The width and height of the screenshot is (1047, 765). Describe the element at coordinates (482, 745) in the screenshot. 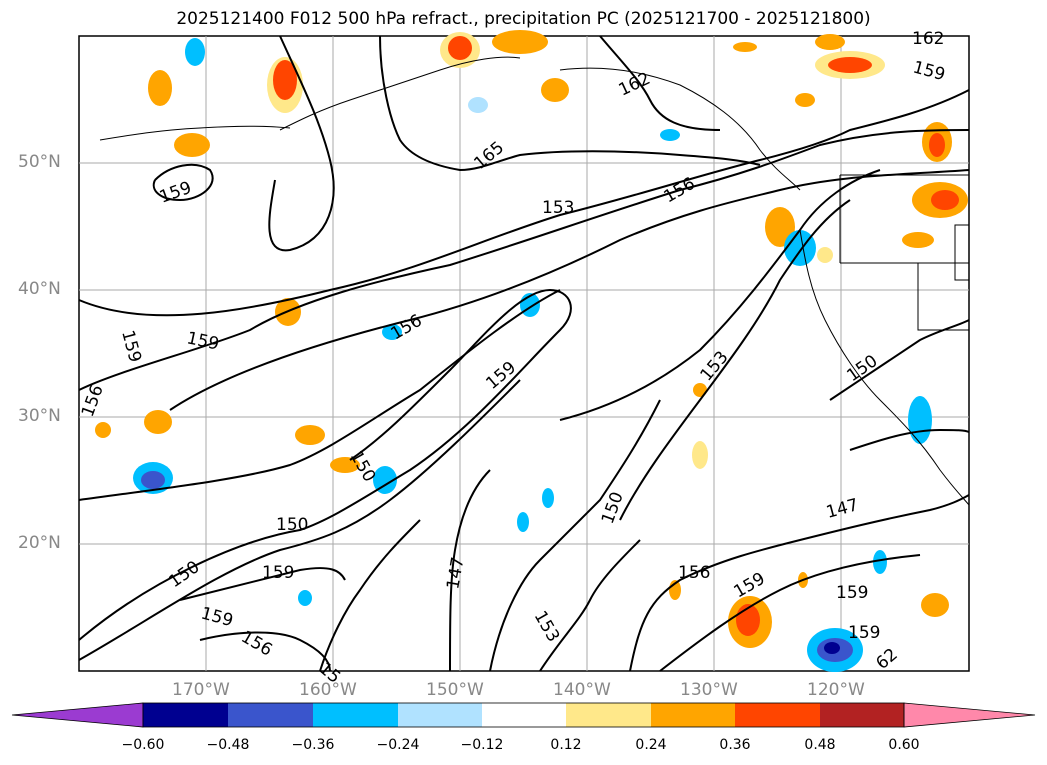

I see `colorbar-tick: −0.12` at that location.